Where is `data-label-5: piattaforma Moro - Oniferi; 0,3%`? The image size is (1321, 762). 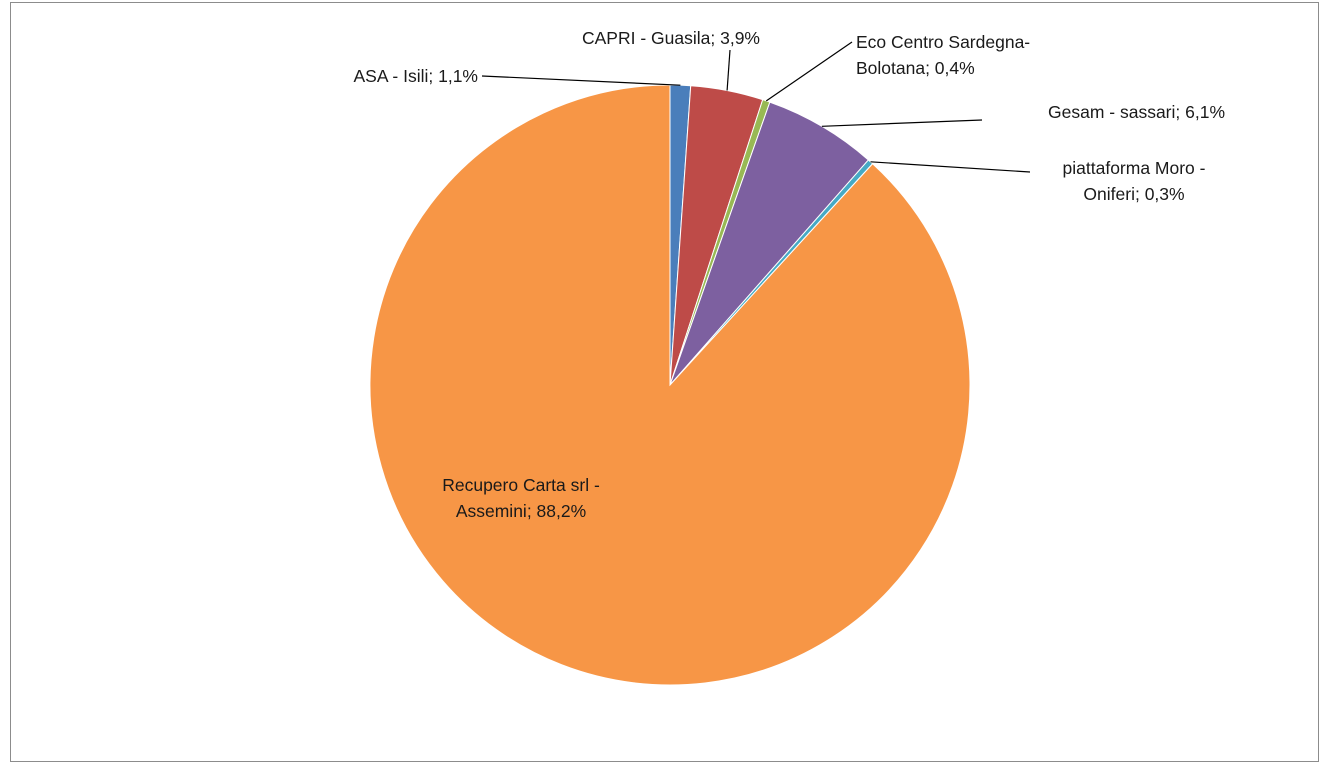
data-label-5: piattaforma Moro - Oniferi; 0,3% is located at coordinates (1134, 181).